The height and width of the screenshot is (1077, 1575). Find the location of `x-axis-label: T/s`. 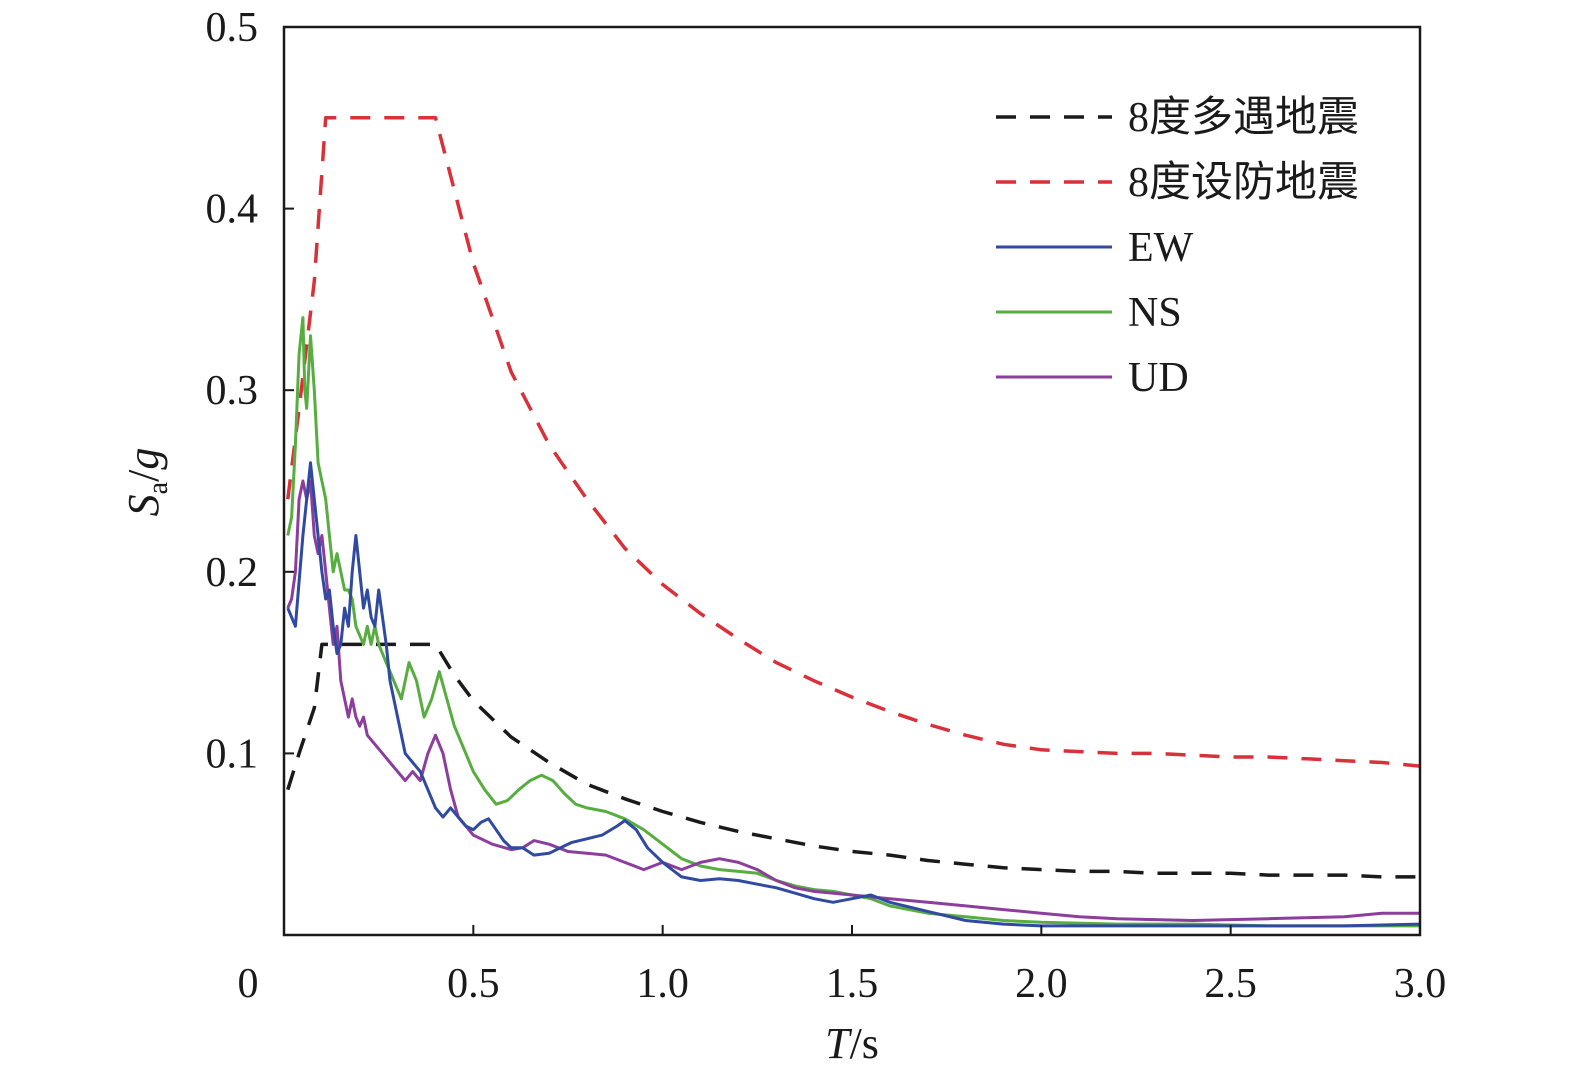

x-axis-label: T/s is located at coordinates (852, 1043).